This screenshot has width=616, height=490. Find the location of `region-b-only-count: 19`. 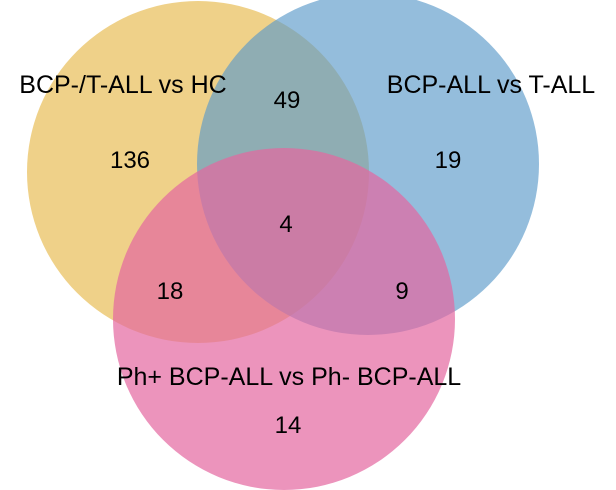

region-b-only-count: 19 is located at coordinates (448, 160).